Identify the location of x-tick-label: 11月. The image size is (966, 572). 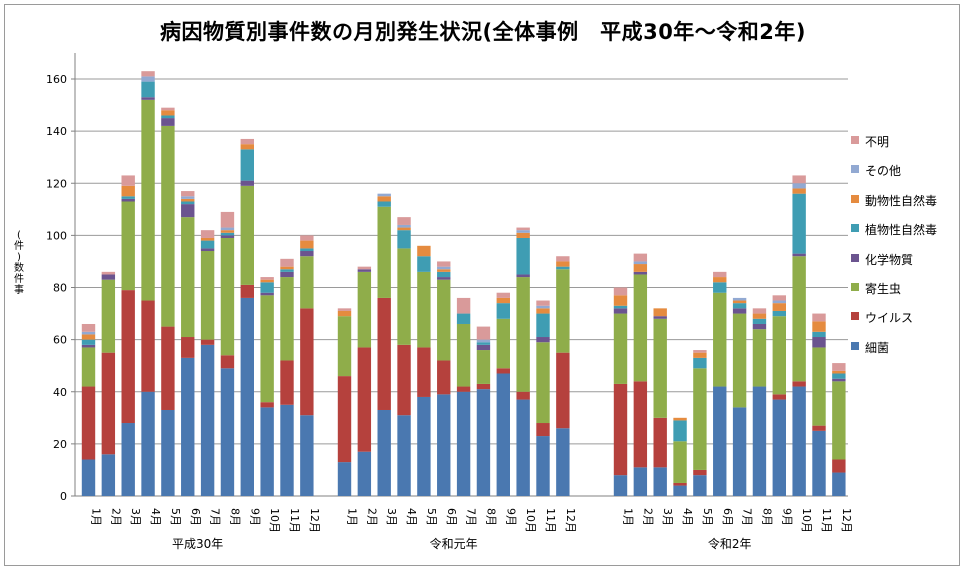
(826, 520).